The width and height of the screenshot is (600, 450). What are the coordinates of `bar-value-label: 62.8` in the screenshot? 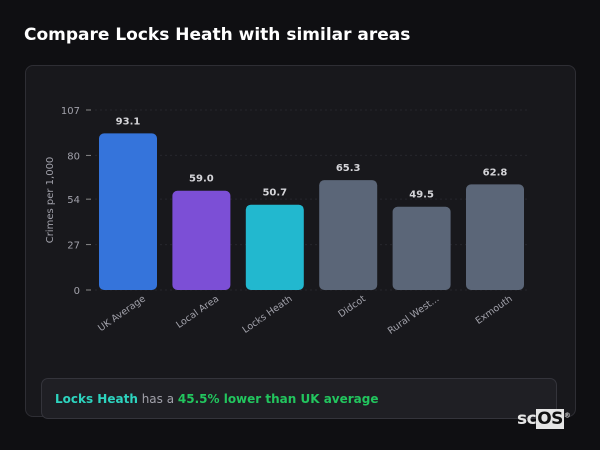 It's located at (495, 172).